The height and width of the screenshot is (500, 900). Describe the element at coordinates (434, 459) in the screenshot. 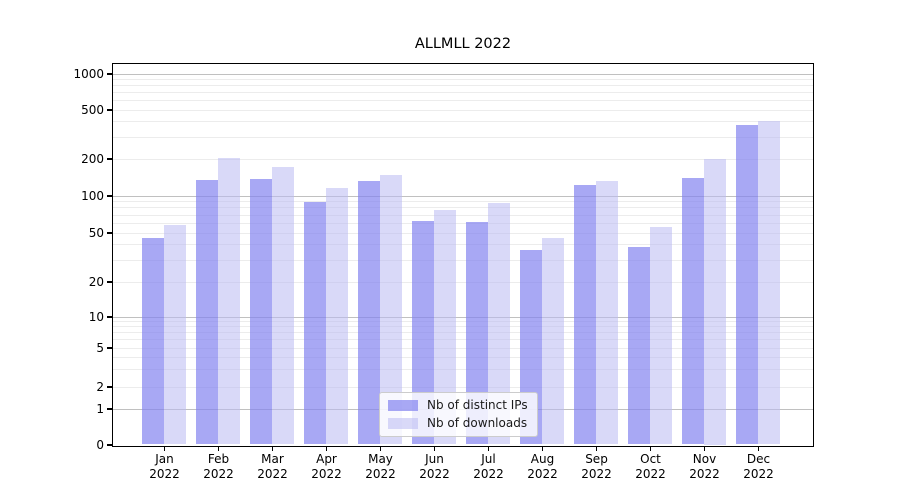

I see `x-tick-label-line: Jun` at that location.